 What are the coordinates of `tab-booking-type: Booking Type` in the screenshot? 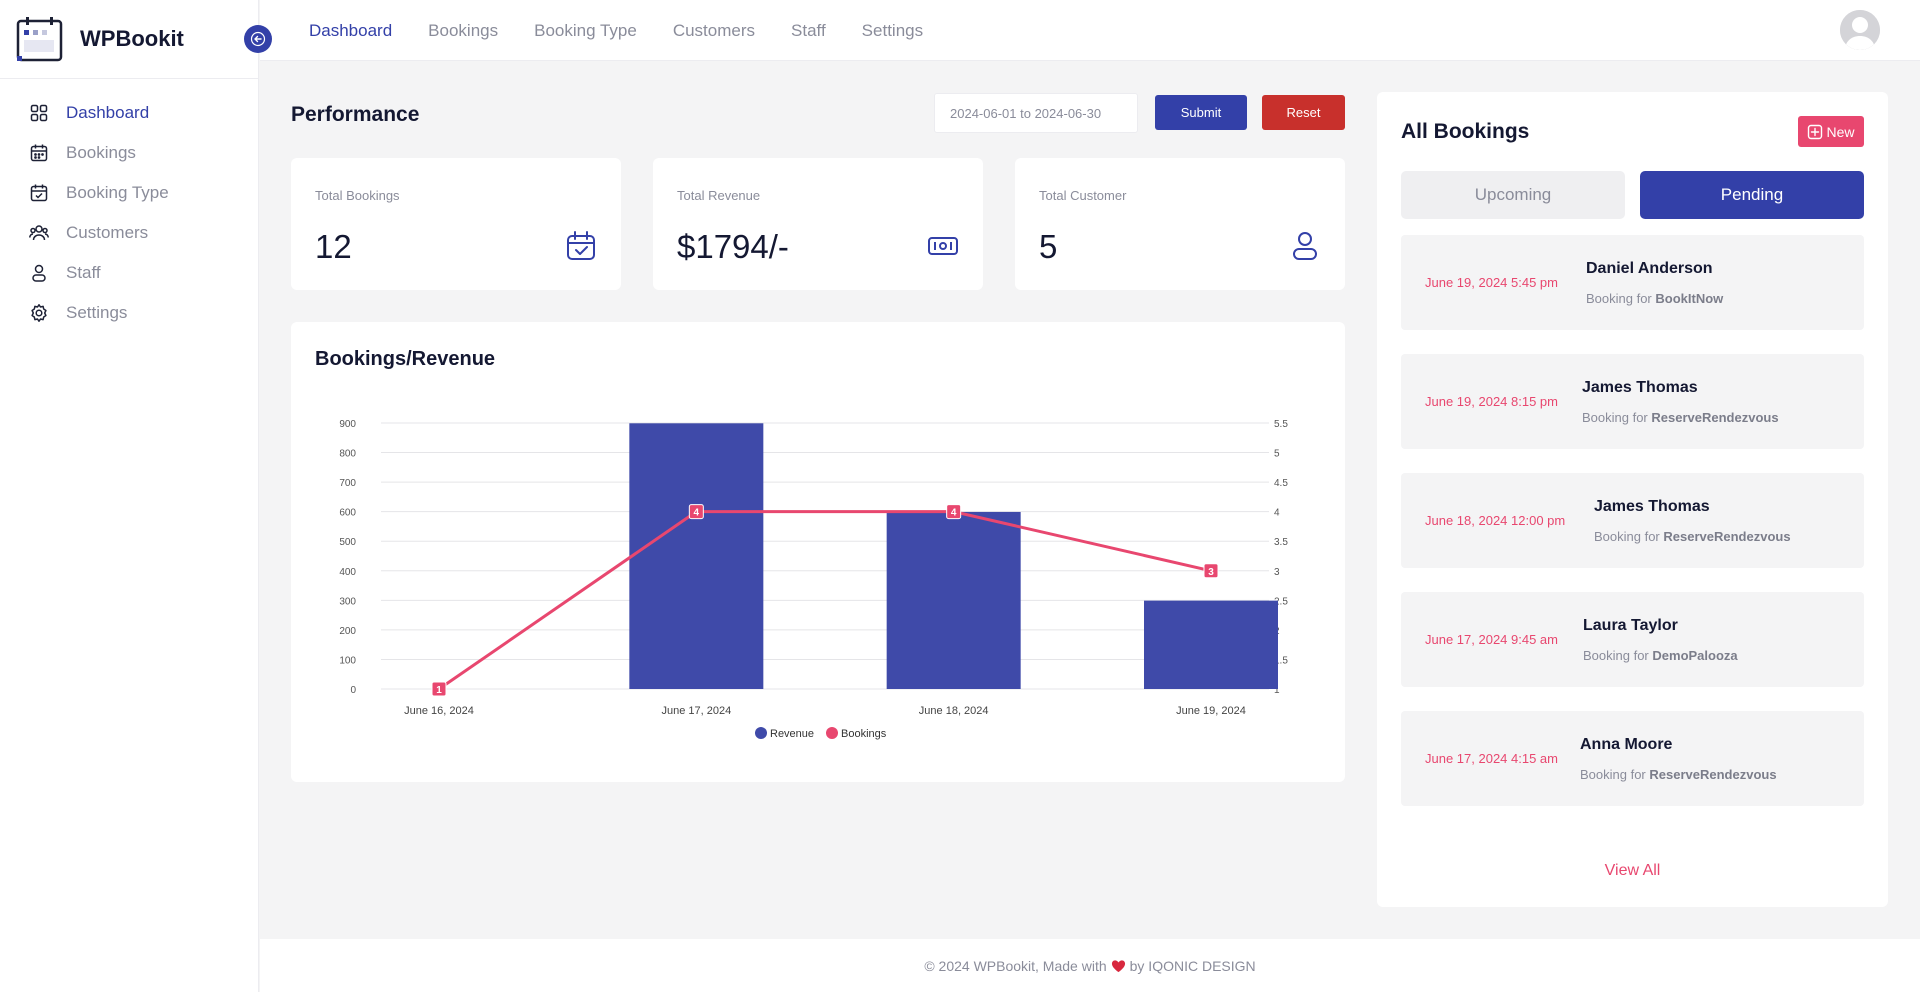 It's located at (585, 30).